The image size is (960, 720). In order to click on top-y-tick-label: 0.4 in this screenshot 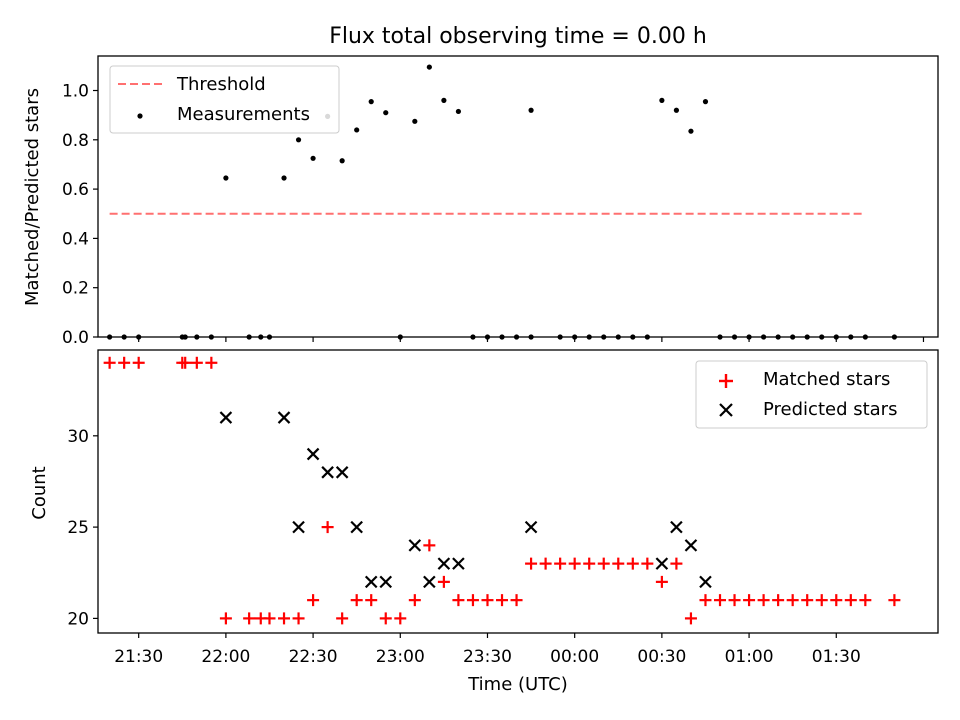, I will do `click(75, 239)`.